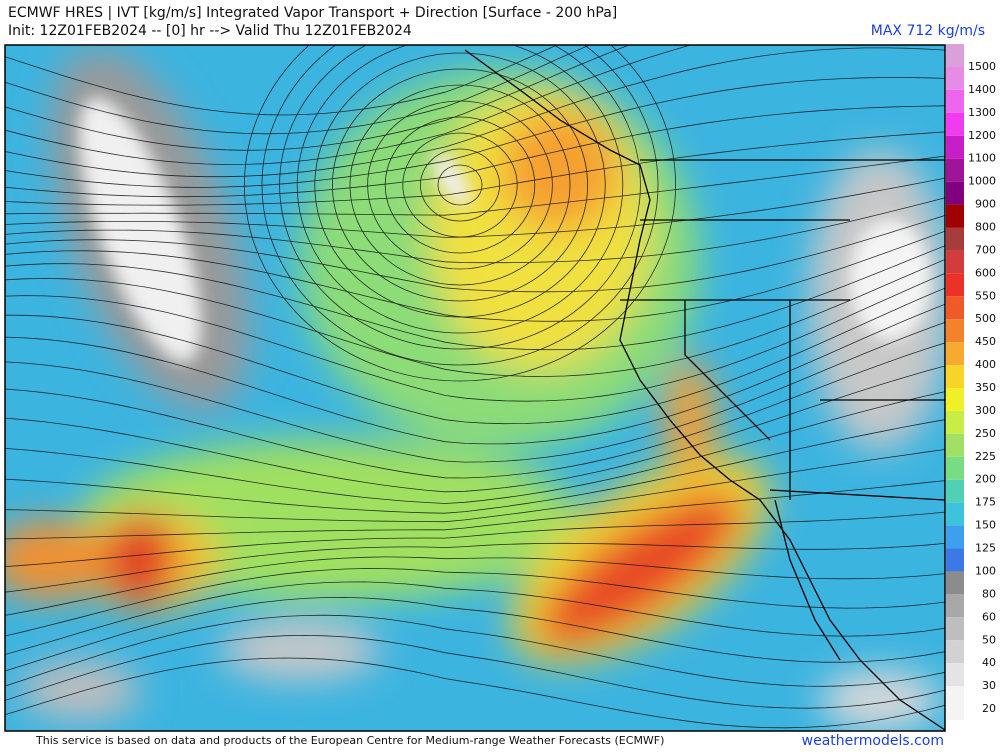  What do you see at coordinates (989, 593) in the screenshot?
I see `colorbar-label: 80` at bounding box center [989, 593].